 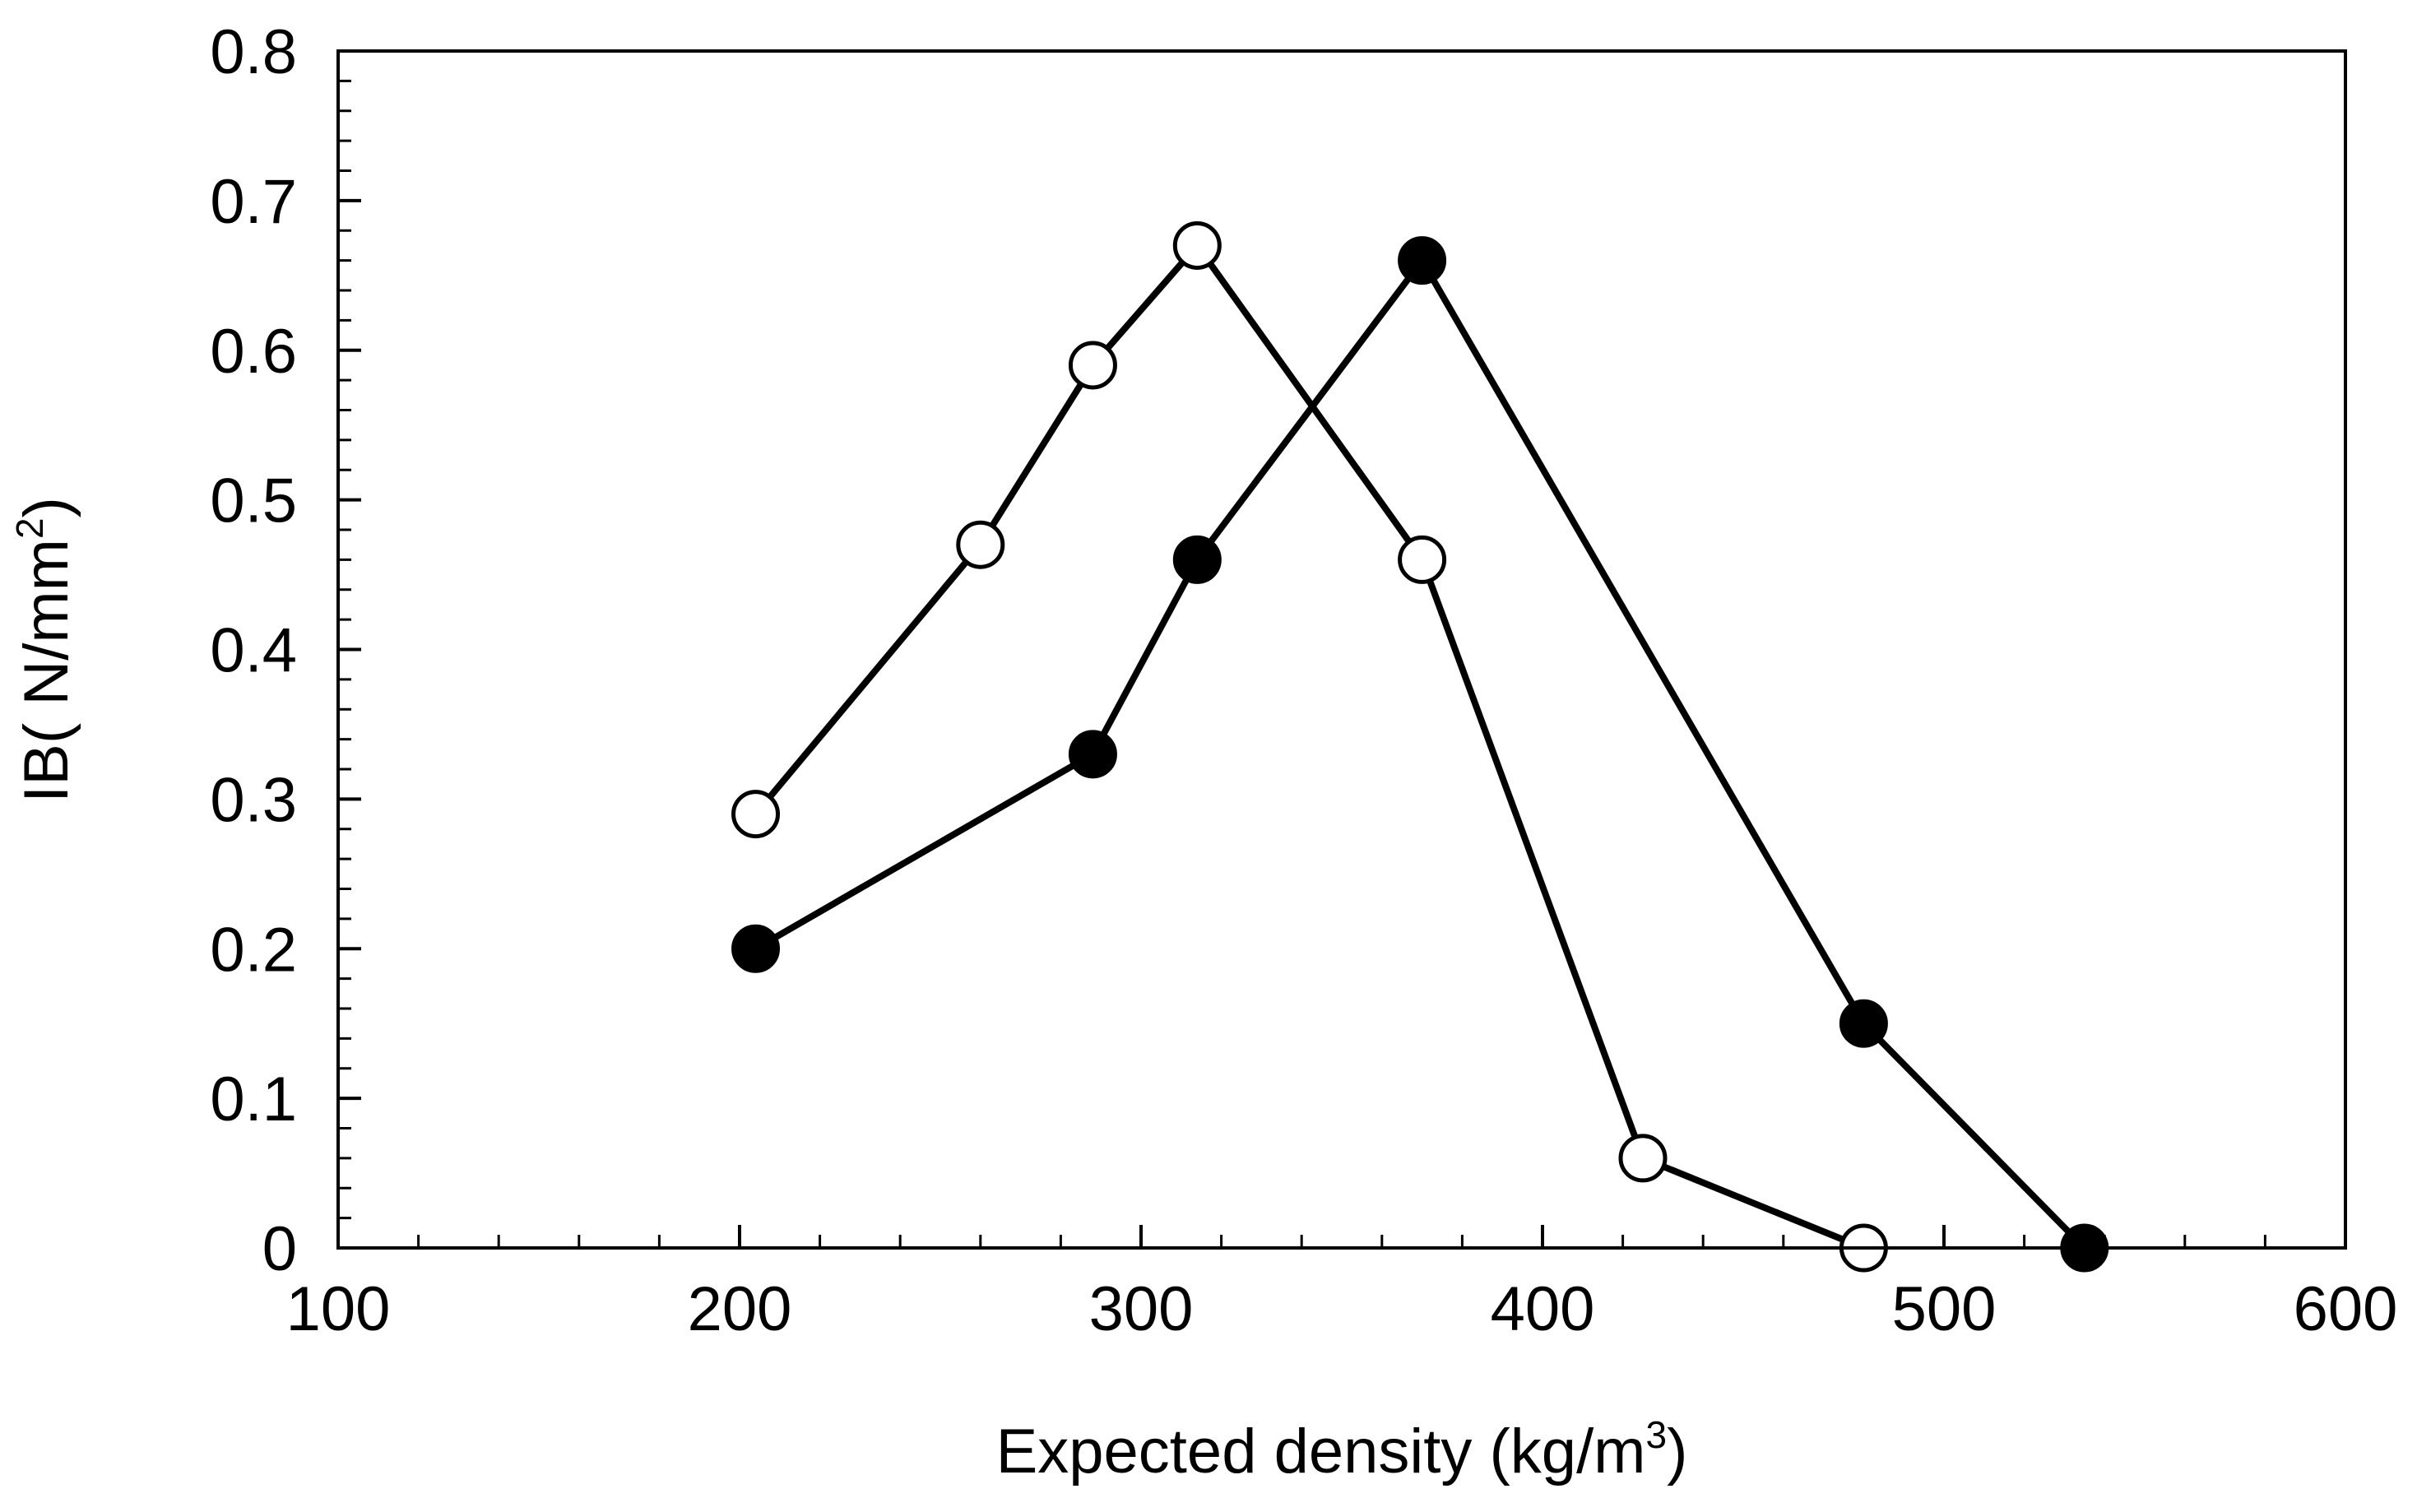 What do you see at coordinates (253, 202) in the screenshot?
I see `y-tick-label: 0.7` at bounding box center [253, 202].